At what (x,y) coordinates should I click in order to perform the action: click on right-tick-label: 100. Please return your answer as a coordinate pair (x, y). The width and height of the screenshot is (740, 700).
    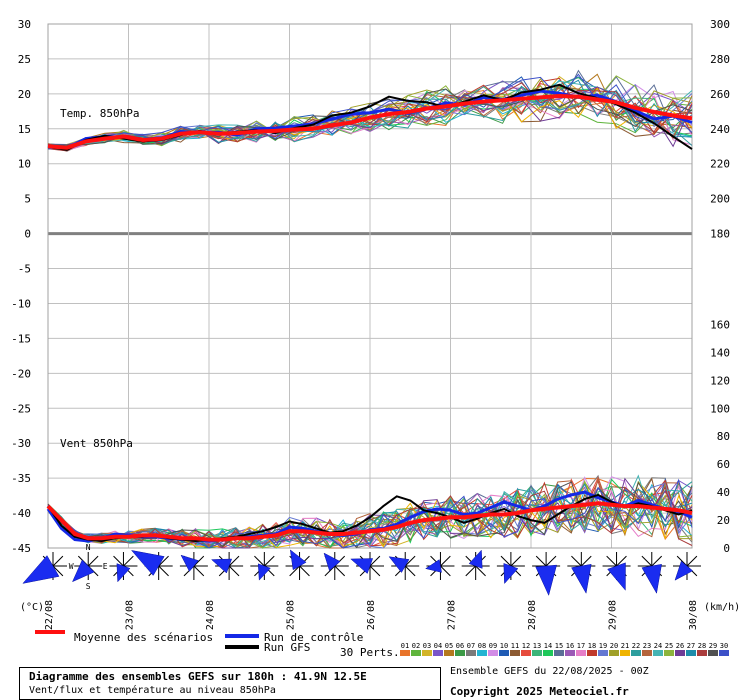
    Looking at the image, I should click on (720, 408).